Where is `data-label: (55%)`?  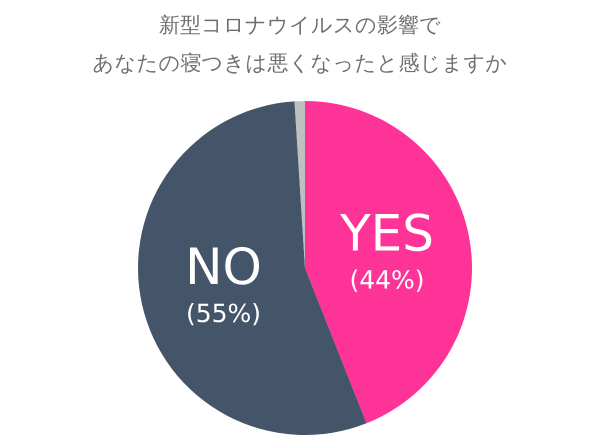
data-label: (55%) is located at coordinates (224, 313).